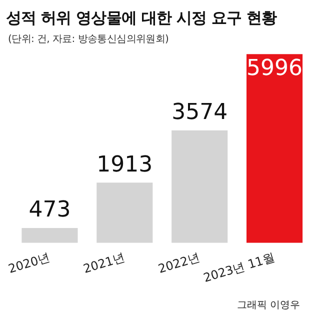  I want to click on chart-subtitle: (단위: 건, 자료: 방송통신심의위원회), so click(88, 39).